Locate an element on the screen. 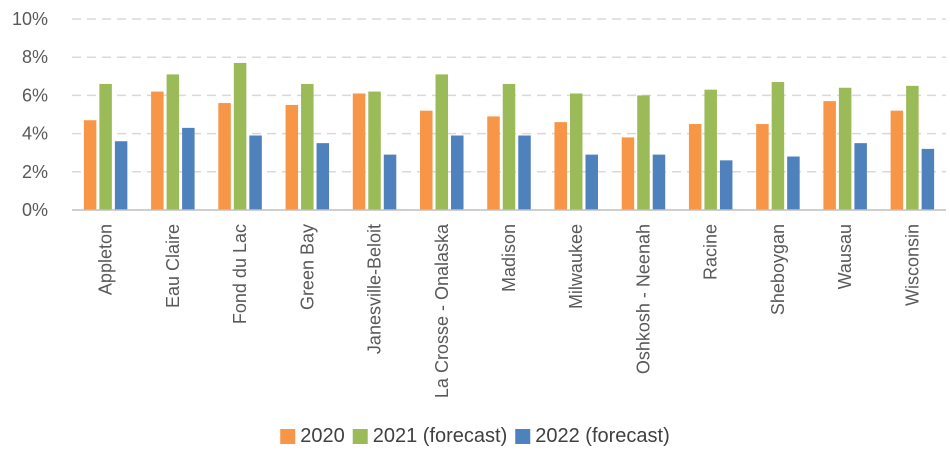  legend-label: 2021 (forecast) is located at coordinates (440, 436).